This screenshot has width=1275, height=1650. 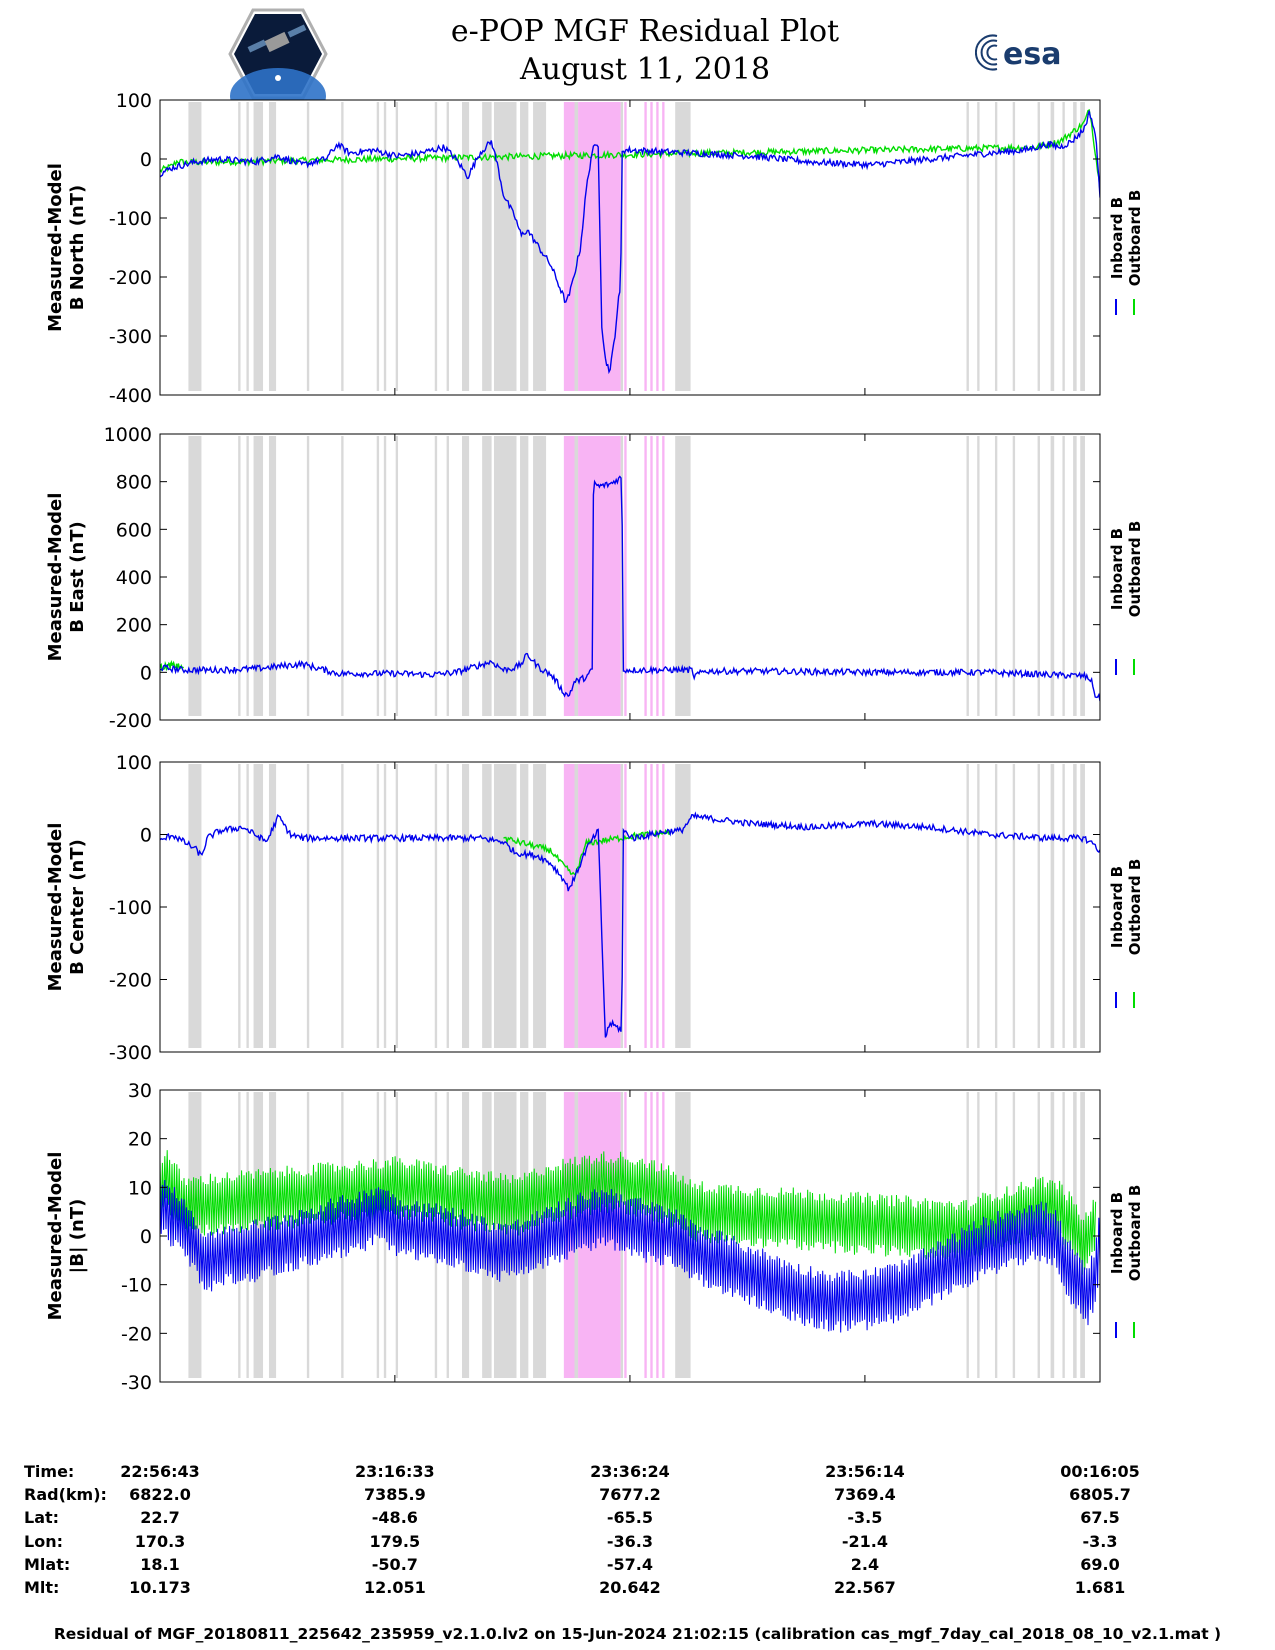 What do you see at coordinates (136, 1286) in the screenshot?
I see `y-tick-label: -10` at bounding box center [136, 1286].